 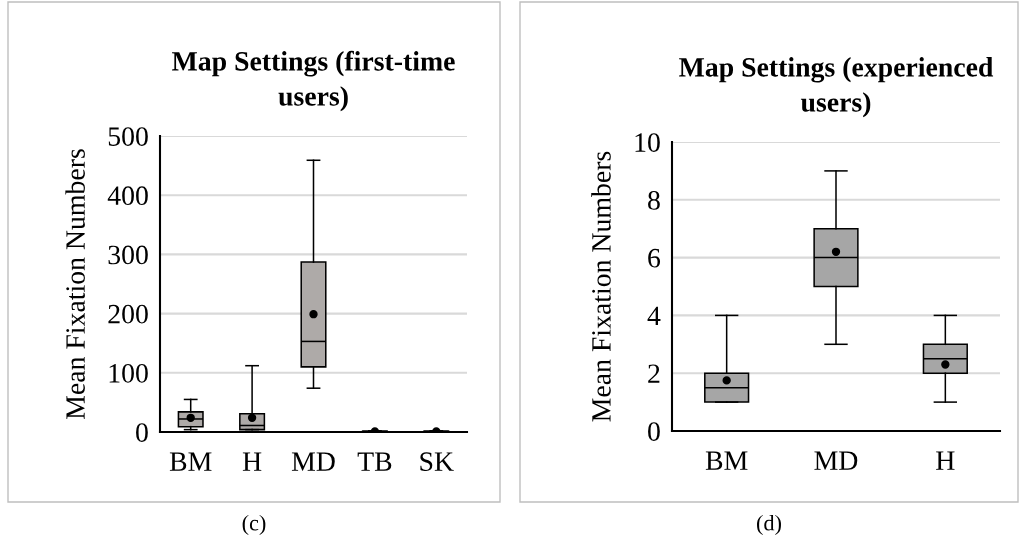 What do you see at coordinates (254, 525) in the screenshot?
I see `text: (c)` at bounding box center [254, 525].